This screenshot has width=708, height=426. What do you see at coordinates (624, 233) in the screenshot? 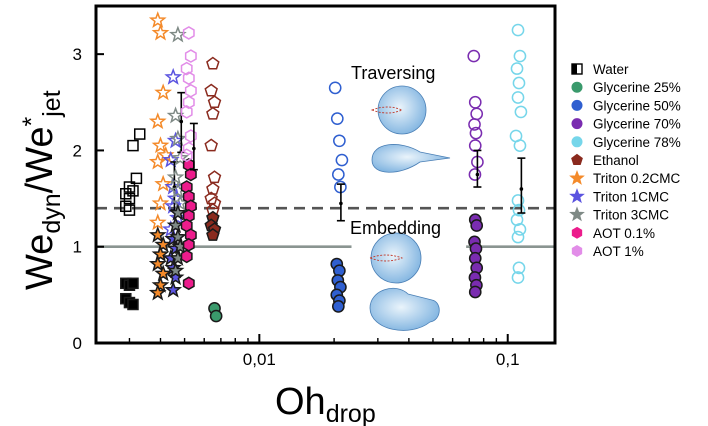
I see `legend-label-aot-0-1-: AOT 0.1%` at bounding box center [624, 233].